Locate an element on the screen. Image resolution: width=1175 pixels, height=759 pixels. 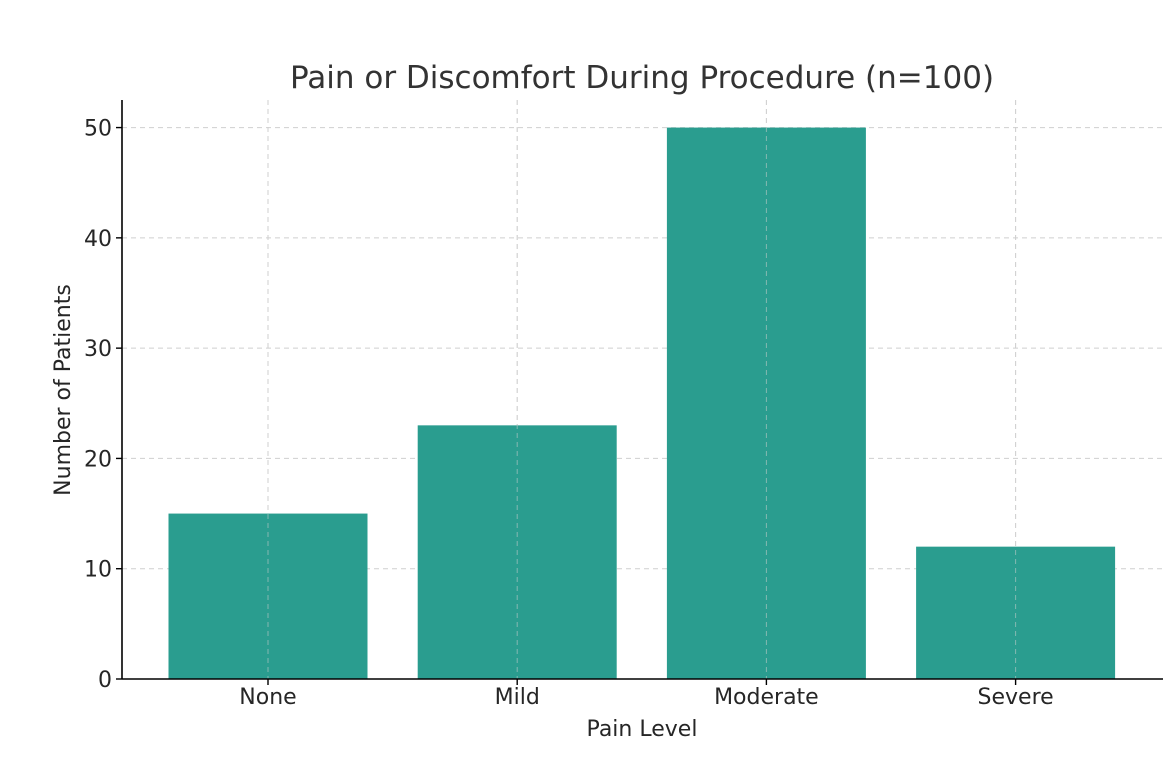
x-tick-label: Severe is located at coordinates (1016, 697).